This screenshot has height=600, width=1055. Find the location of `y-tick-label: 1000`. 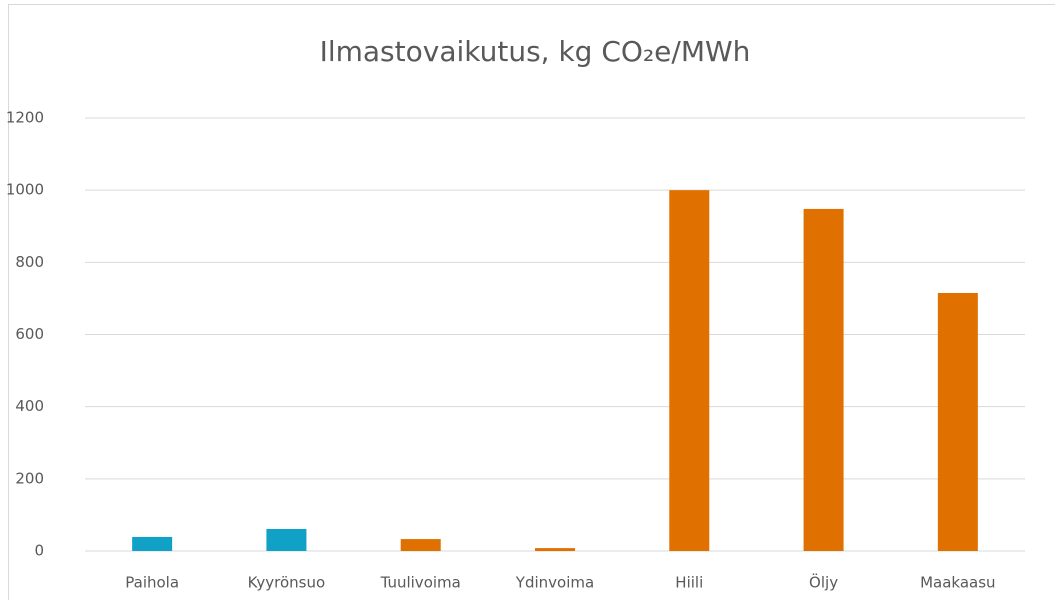

y-tick-label: 1000 is located at coordinates (25, 190).